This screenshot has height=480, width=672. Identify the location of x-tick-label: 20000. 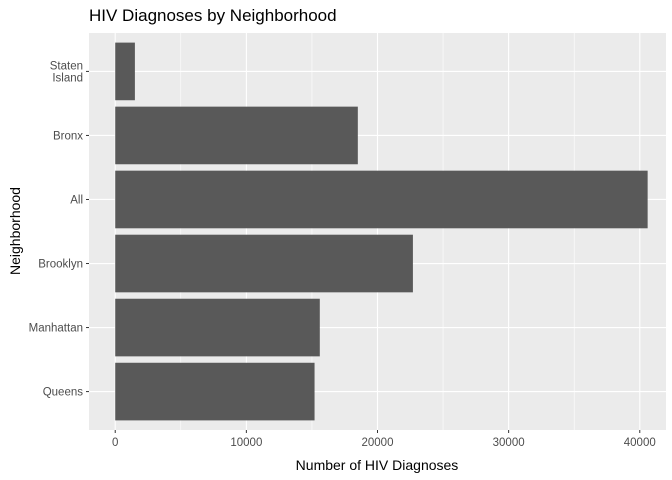
(378, 443).